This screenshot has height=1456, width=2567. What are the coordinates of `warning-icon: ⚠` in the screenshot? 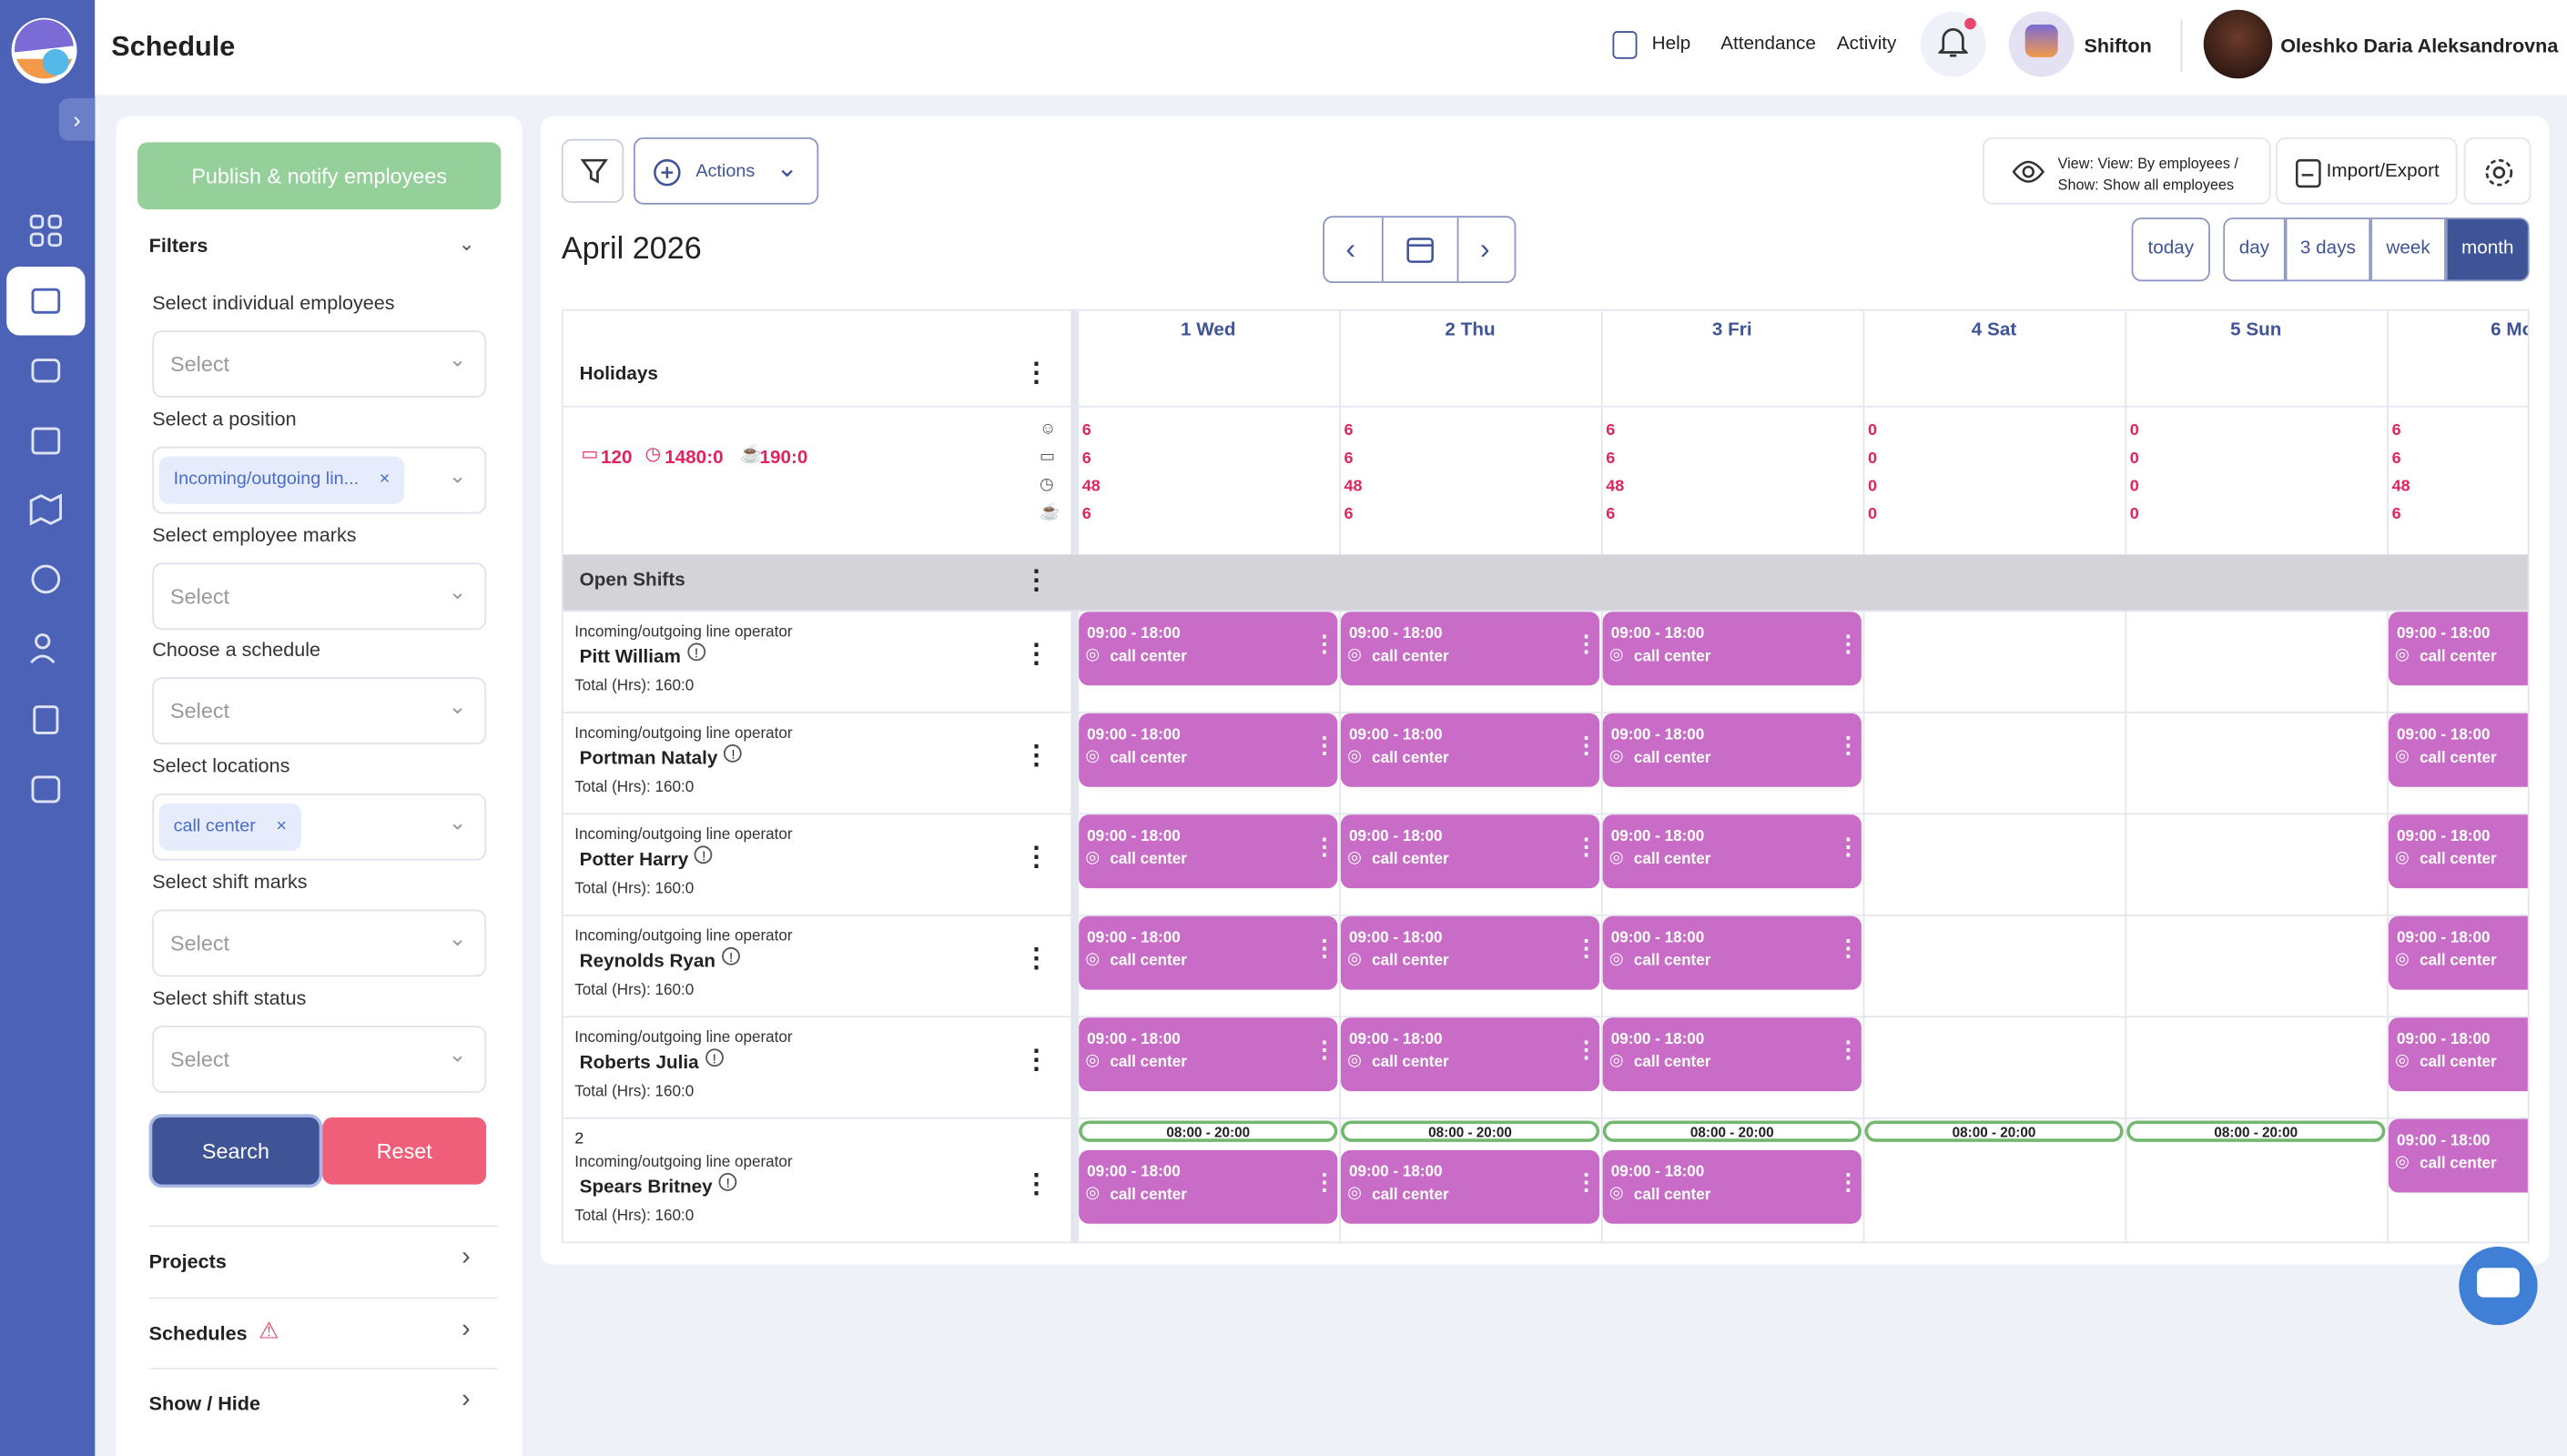 It's located at (269, 1330).